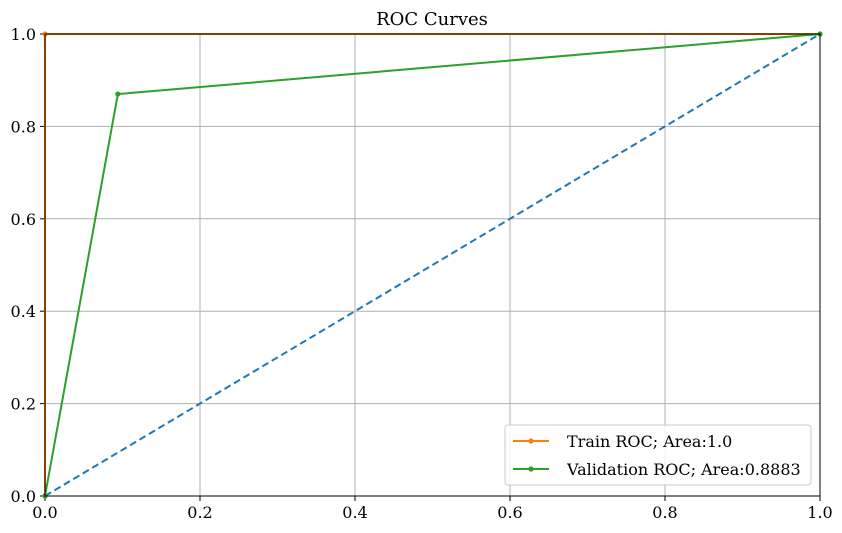 This screenshot has width=842, height=533. I want to click on legend-label-1: Validation ROC; Area:0.8883, so click(683, 469).